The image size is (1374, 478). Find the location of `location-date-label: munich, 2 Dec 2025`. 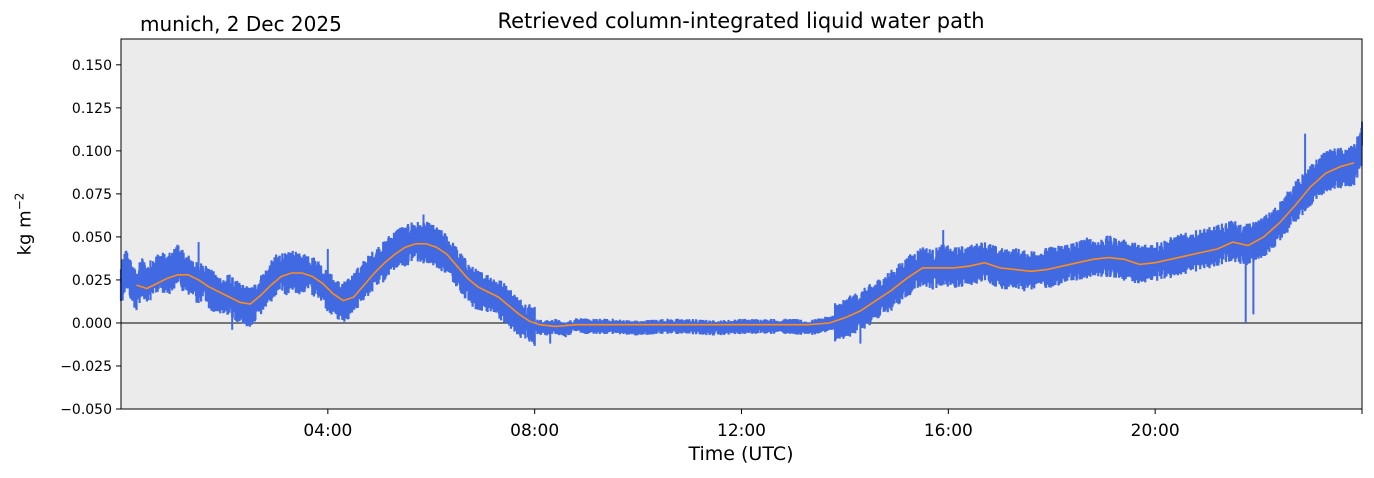

location-date-label: munich, 2 Dec 2025 is located at coordinates (241, 24).